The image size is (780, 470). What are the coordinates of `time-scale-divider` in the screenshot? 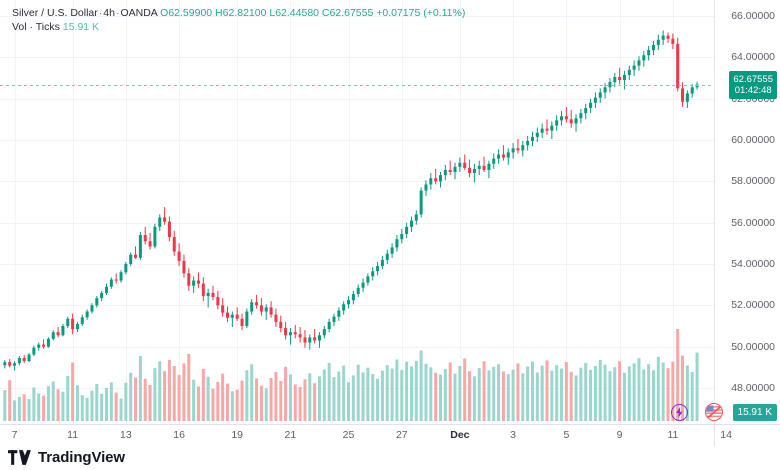 It's located at (714, 435).